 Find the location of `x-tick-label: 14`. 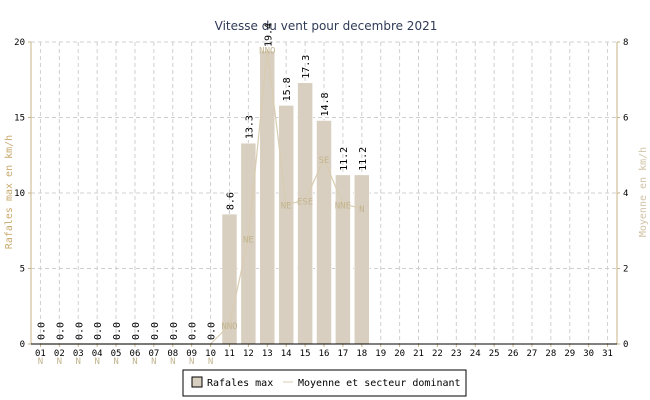

x-tick-label: 14 is located at coordinates (286, 354).